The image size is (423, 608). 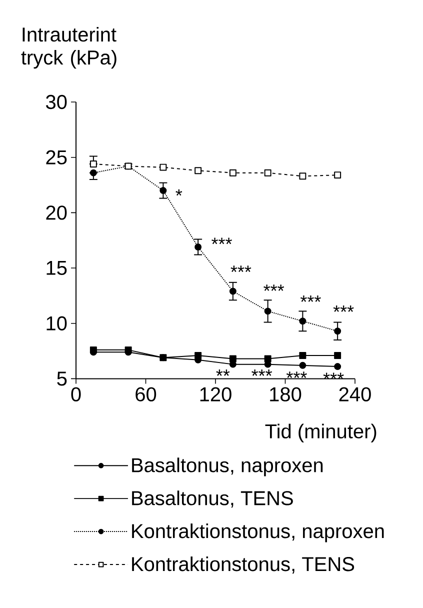 What do you see at coordinates (286, 394) in the screenshot?
I see `x-tick-label: 180` at bounding box center [286, 394].